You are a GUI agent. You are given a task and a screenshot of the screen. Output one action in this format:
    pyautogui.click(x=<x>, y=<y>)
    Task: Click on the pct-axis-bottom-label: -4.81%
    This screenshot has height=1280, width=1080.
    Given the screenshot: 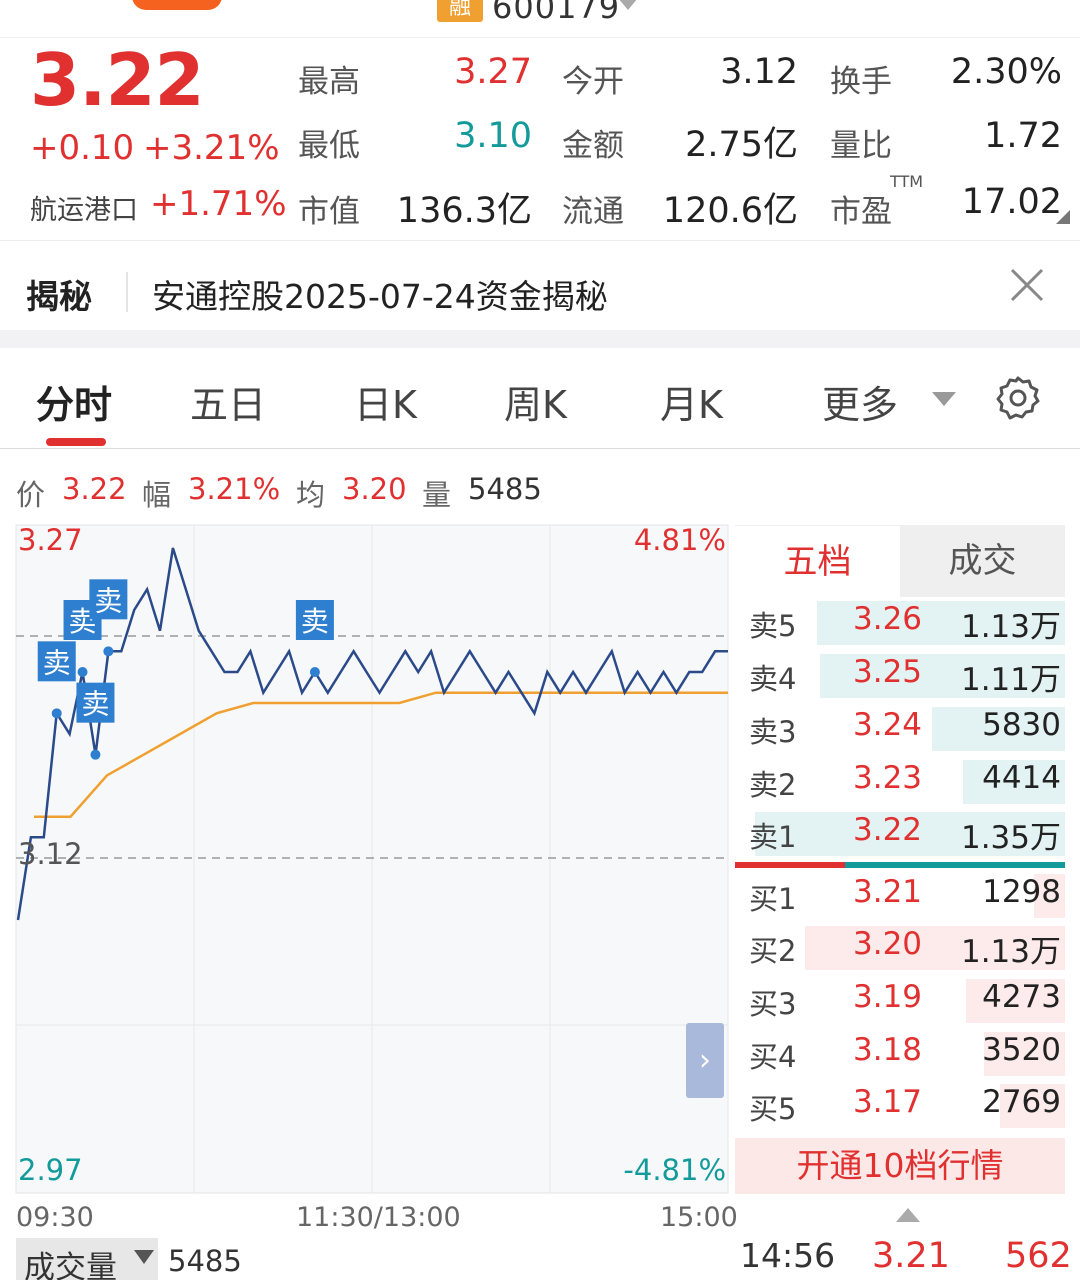 What is the action you would take?
    pyautogui.click(x=674, y=1170)
    